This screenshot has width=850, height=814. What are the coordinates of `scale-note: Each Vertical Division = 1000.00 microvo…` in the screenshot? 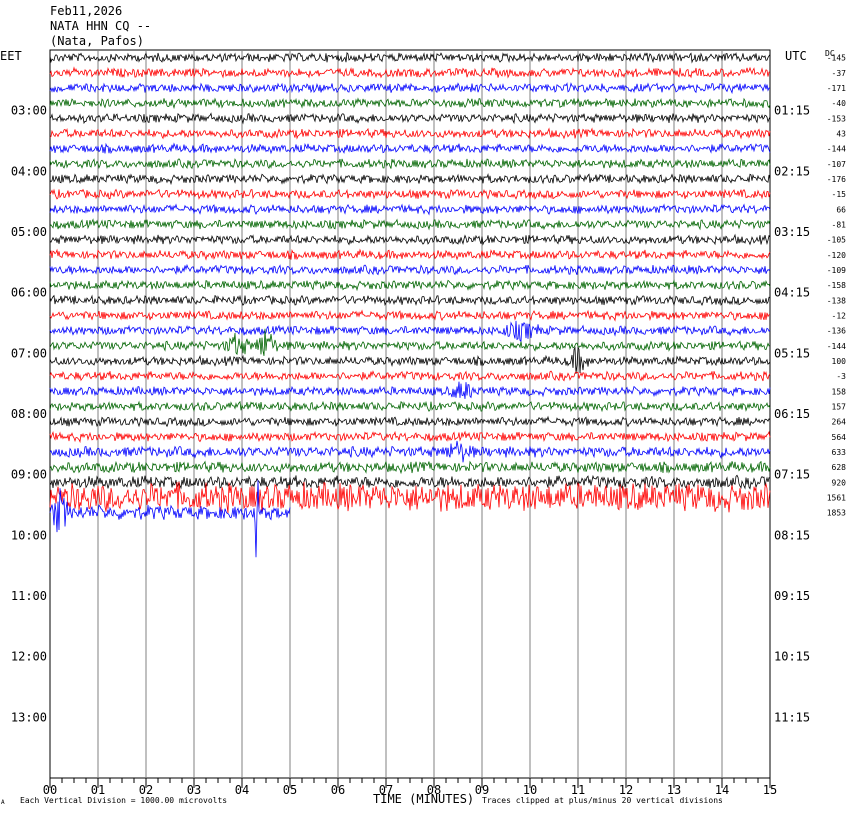 It's located at (124, 800).